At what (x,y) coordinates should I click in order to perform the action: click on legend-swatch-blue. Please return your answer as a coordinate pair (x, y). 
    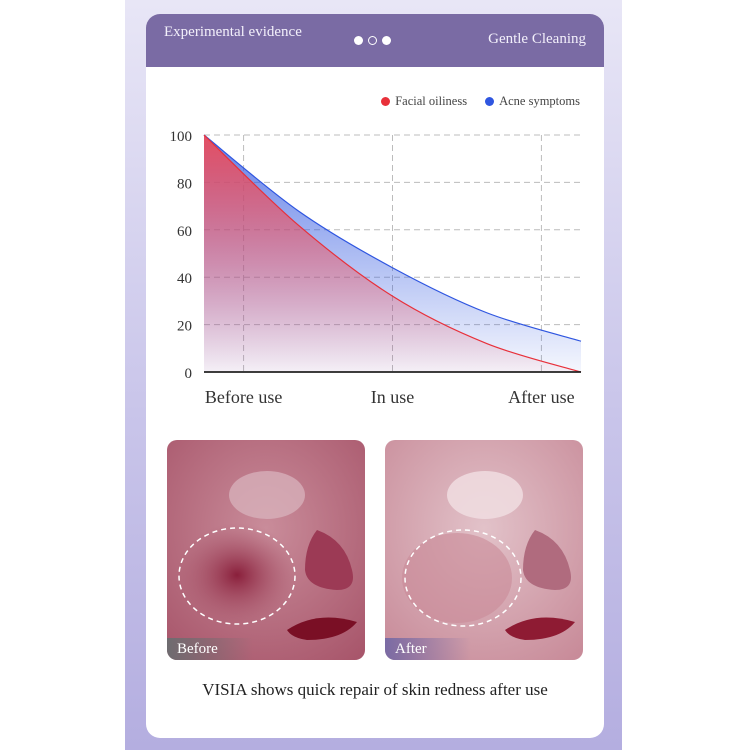
    Looking at the image, I should click on (490, 101).